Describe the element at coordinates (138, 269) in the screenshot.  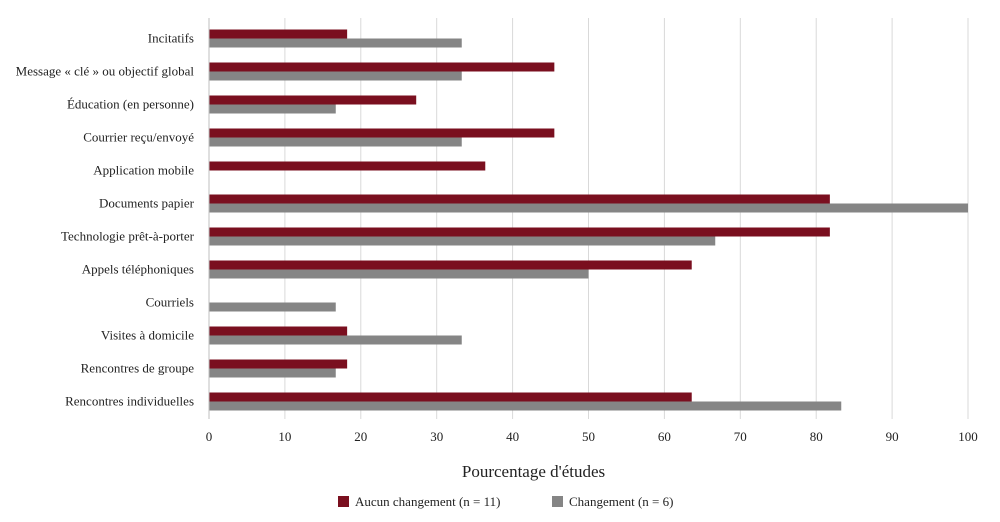
I see `category-label: Appels téléphoniques` at that location.